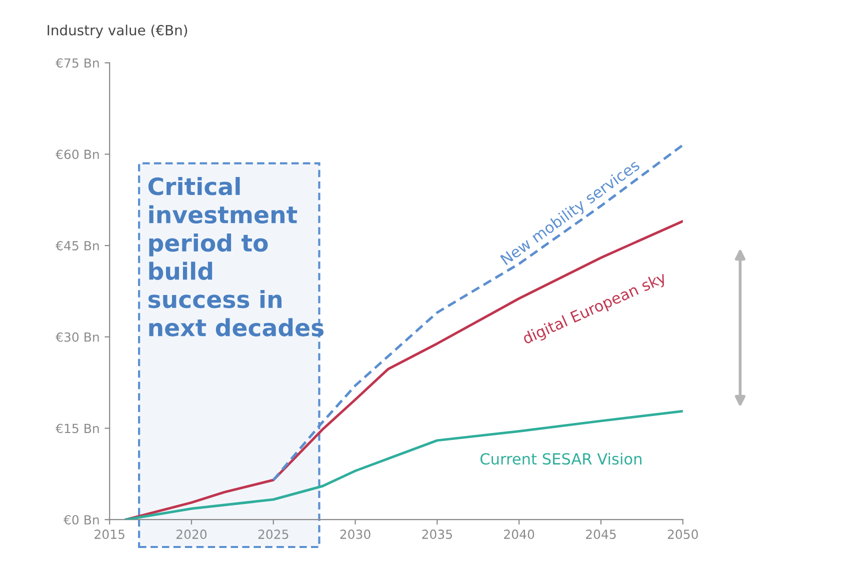 This screenshot has height=571, width=843. Describe the element at coordinates (355, 535) in the screenshot. I see `x-tick-label: 2030` at that location.